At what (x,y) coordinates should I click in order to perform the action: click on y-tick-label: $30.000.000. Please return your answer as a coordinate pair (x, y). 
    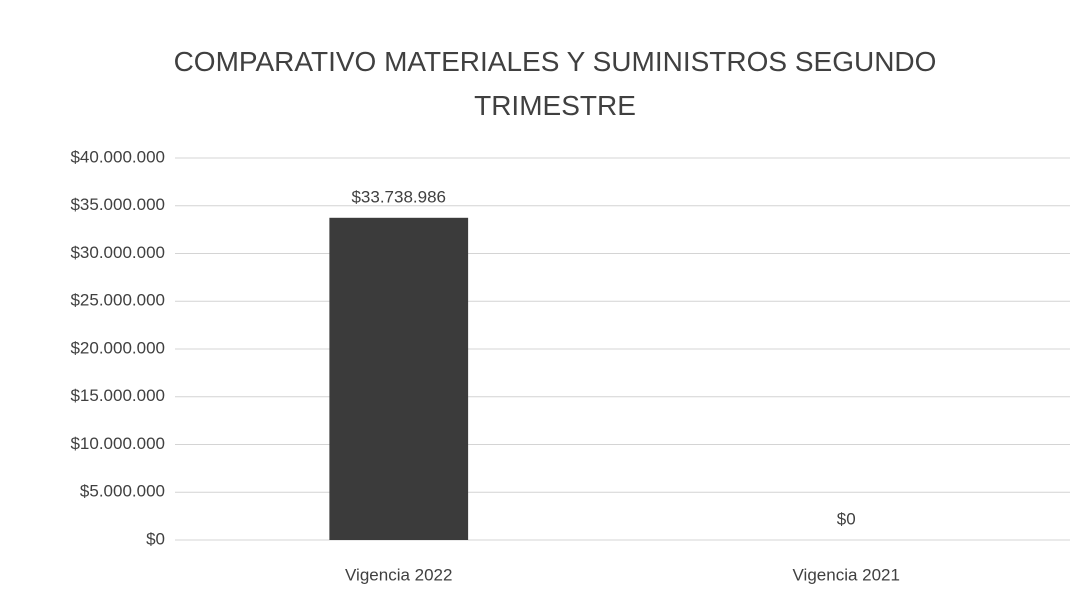
    Looking at the image, I should click on (117, 252).